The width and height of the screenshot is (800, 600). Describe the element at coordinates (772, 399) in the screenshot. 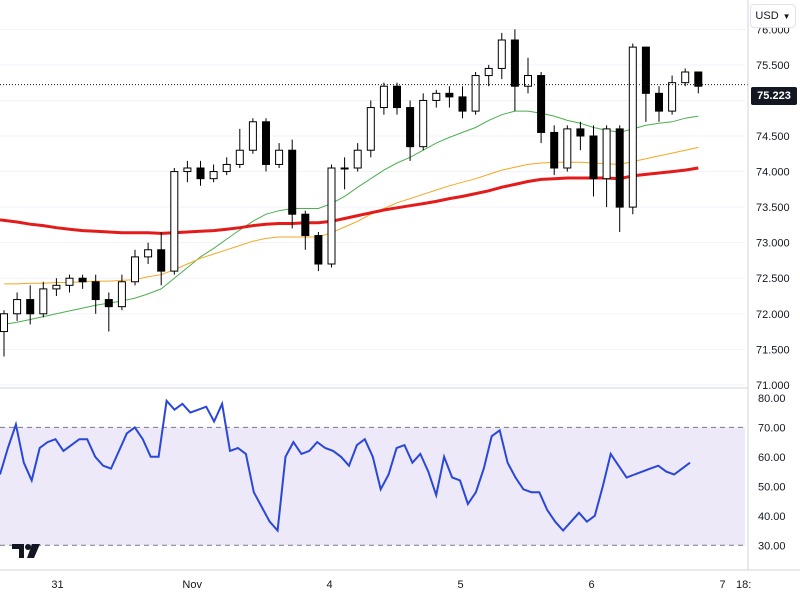

I see `rsi-tick-label: 80.00` at that location.